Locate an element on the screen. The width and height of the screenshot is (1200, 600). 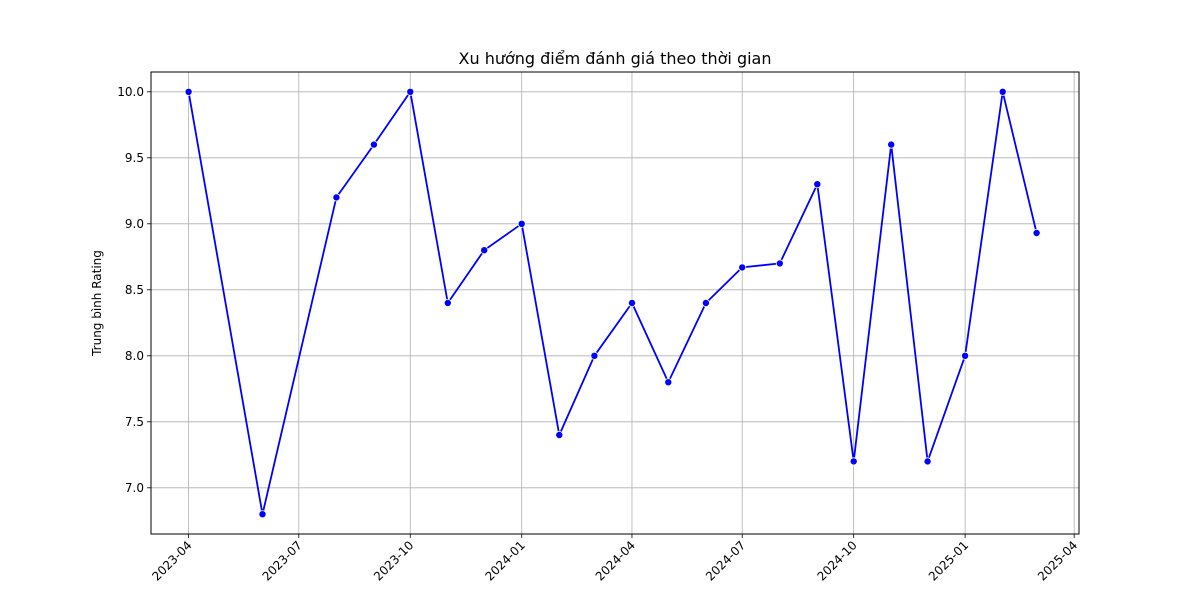
y-tick-label: 7.5 is located at coordinates (134, 422).